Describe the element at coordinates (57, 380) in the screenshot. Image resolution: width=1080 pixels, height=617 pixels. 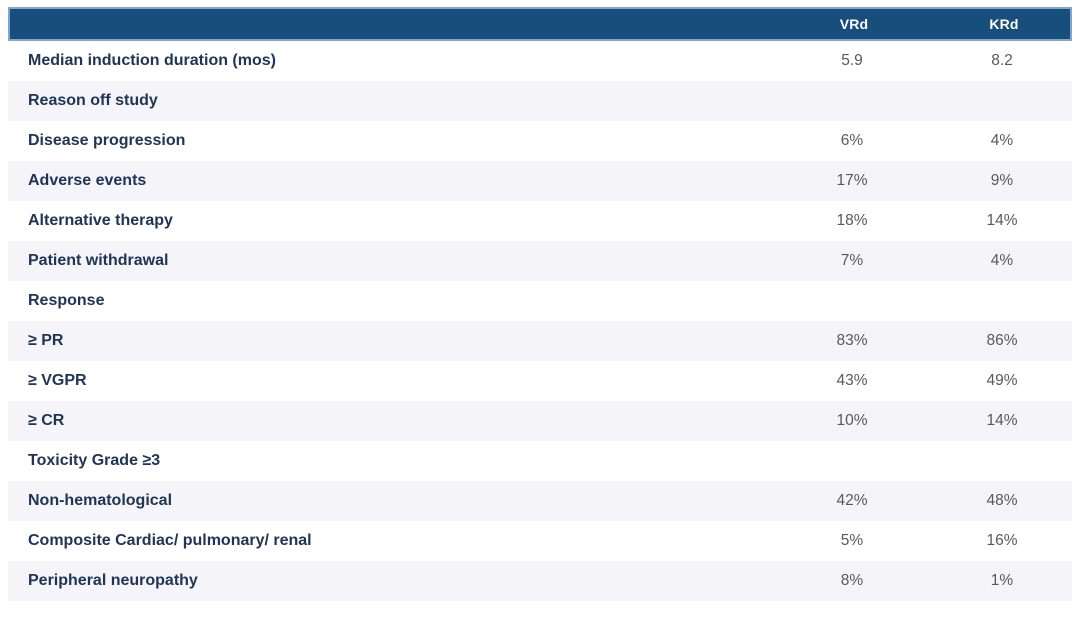
I see `row-label: ≥ VGPR` at that location.